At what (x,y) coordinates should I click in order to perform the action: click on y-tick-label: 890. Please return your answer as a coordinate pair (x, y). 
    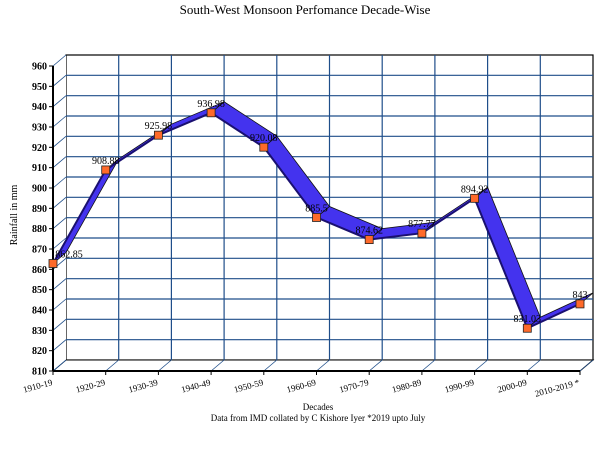
    Looking at the image, I should click on (39, 209).